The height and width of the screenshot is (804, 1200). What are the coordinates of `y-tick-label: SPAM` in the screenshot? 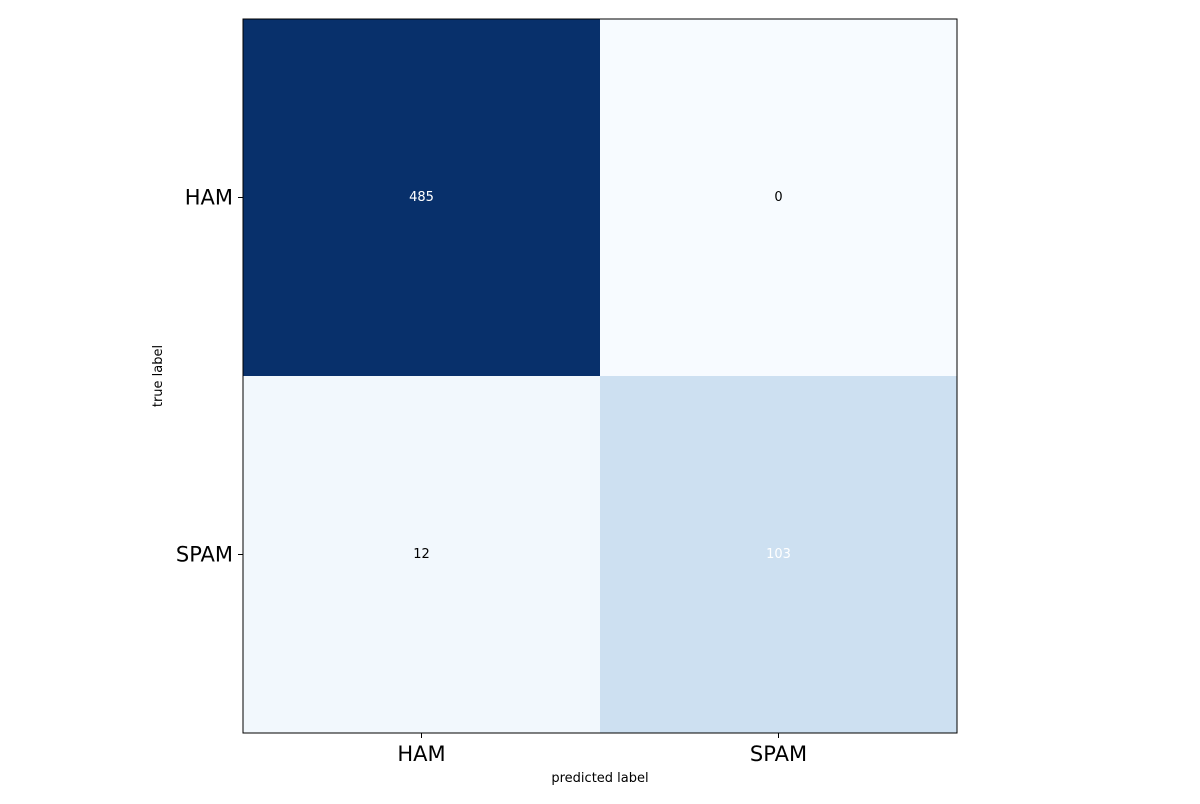 It's located at (204, 555).